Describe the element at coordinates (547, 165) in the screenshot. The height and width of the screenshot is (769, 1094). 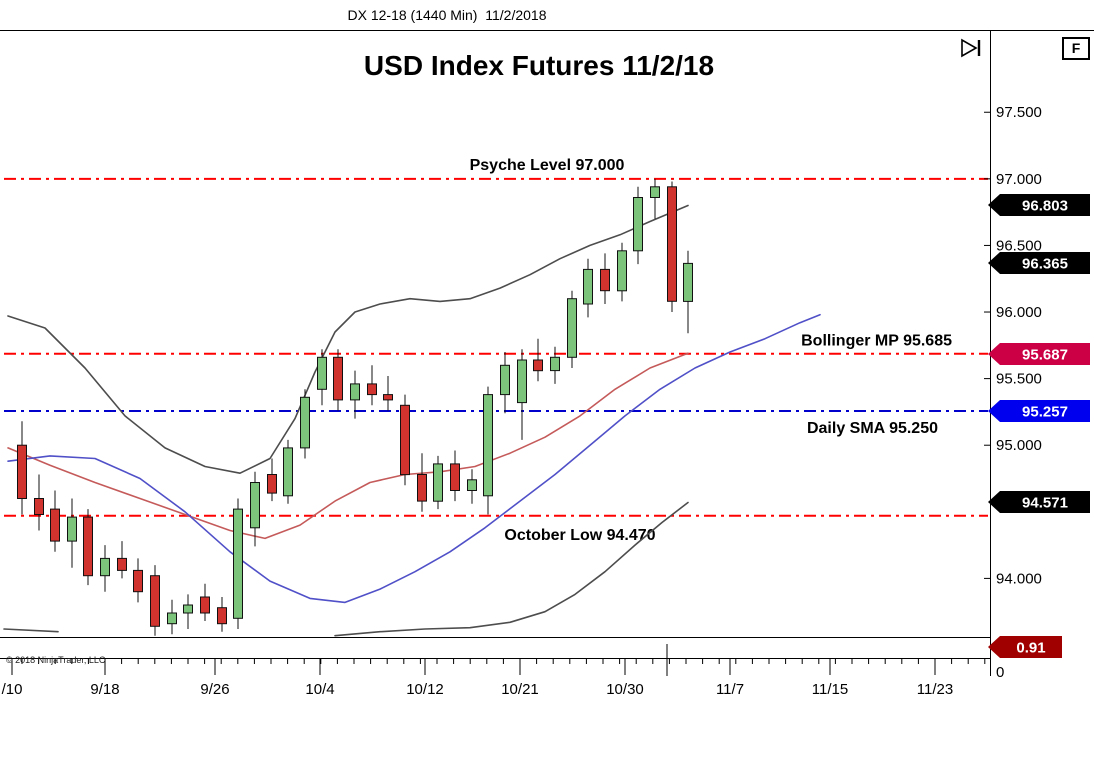
I see `annotation-label: Psyche Level 97.000` at that location.